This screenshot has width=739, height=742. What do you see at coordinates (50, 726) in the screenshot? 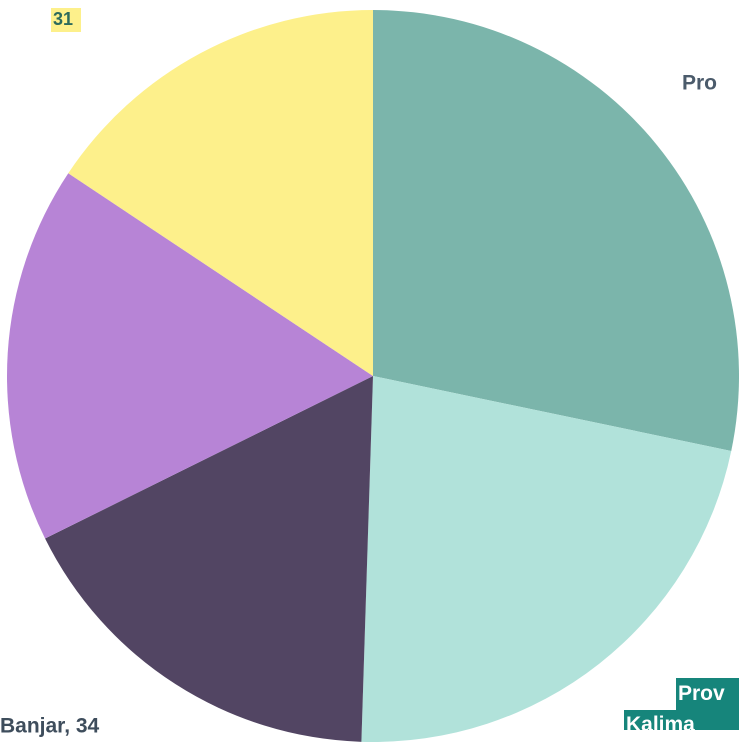
I see `data-label: Banjar, 34` at bounding box center [50, 726].